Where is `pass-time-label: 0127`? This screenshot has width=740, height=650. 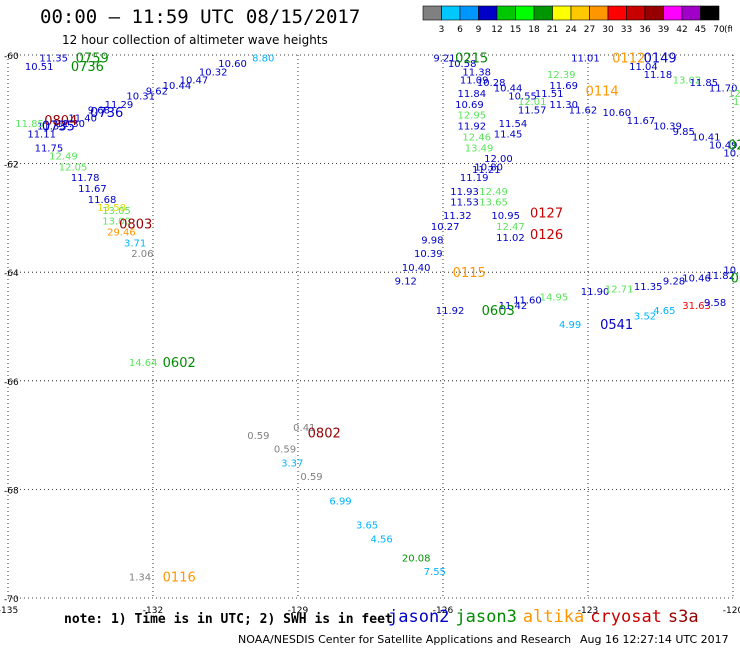 pass-time-label: 0127 is located at coordinates (546, 213).